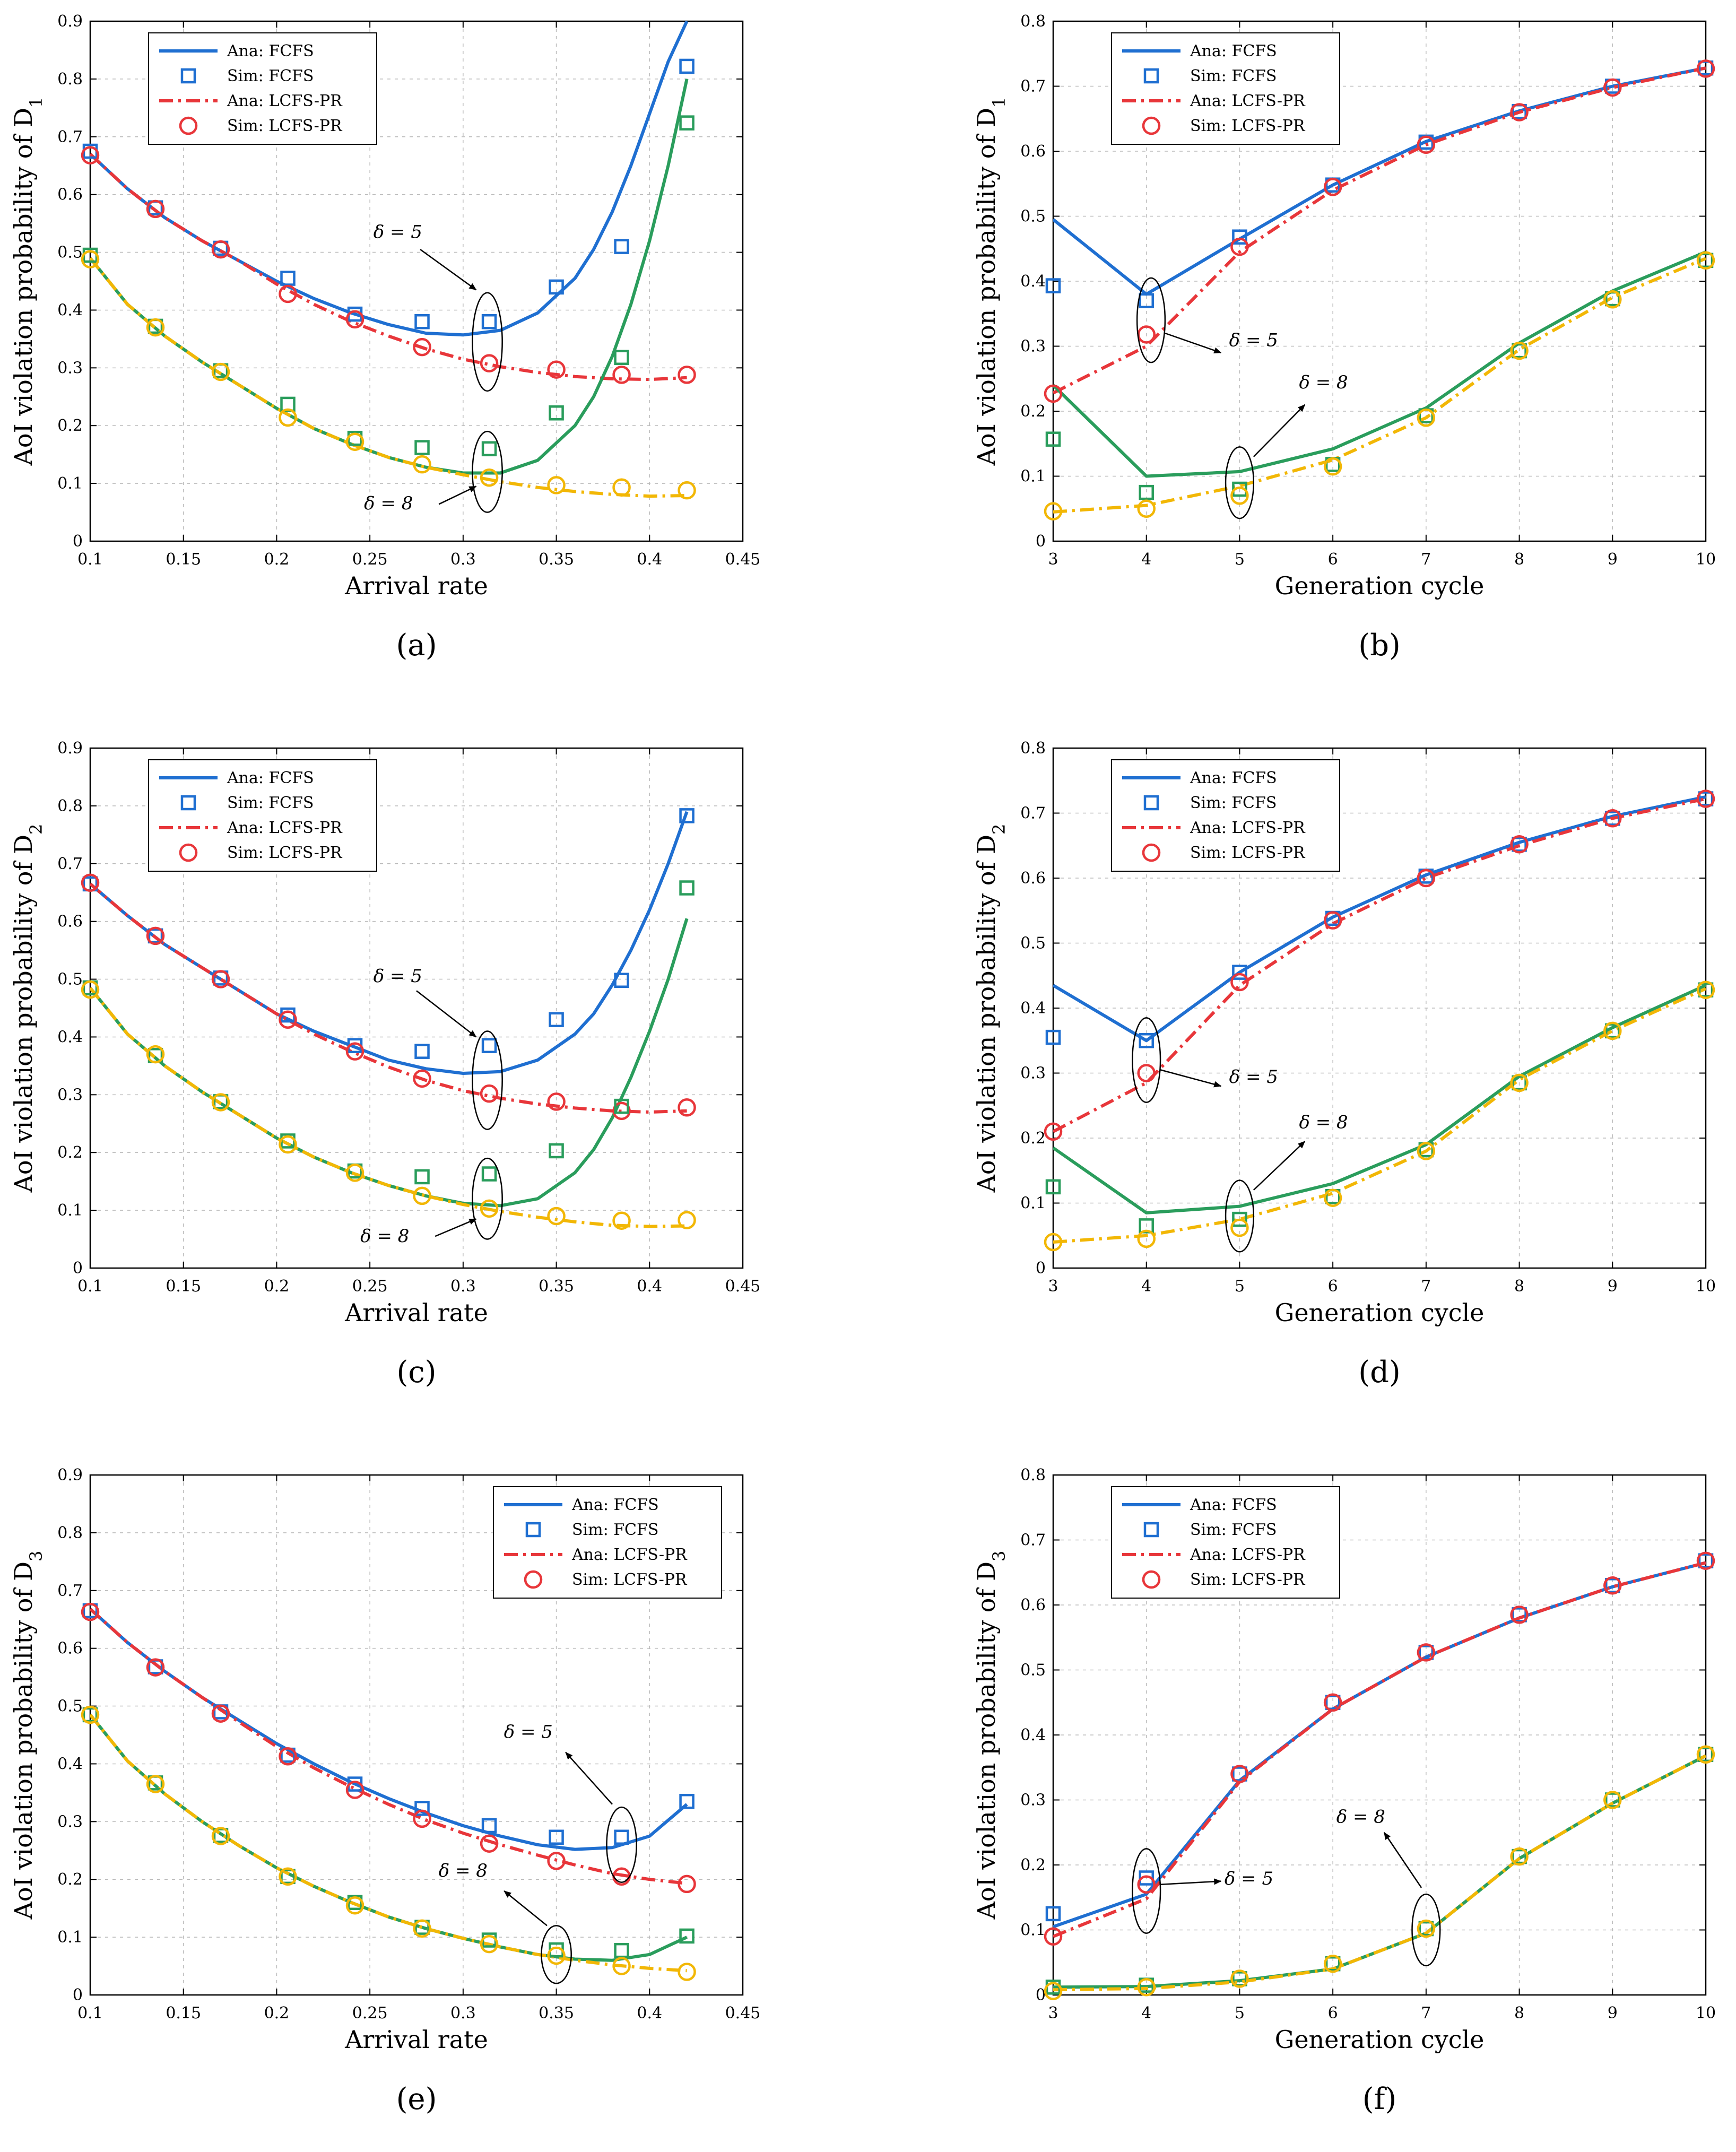 The height and width of the screenshot is (2152, 1736). What do you see at coordinates (1360, 1817) in the screenshot?
I see `annotation-label: δ = 8` at bounding box center [1360, 1817].